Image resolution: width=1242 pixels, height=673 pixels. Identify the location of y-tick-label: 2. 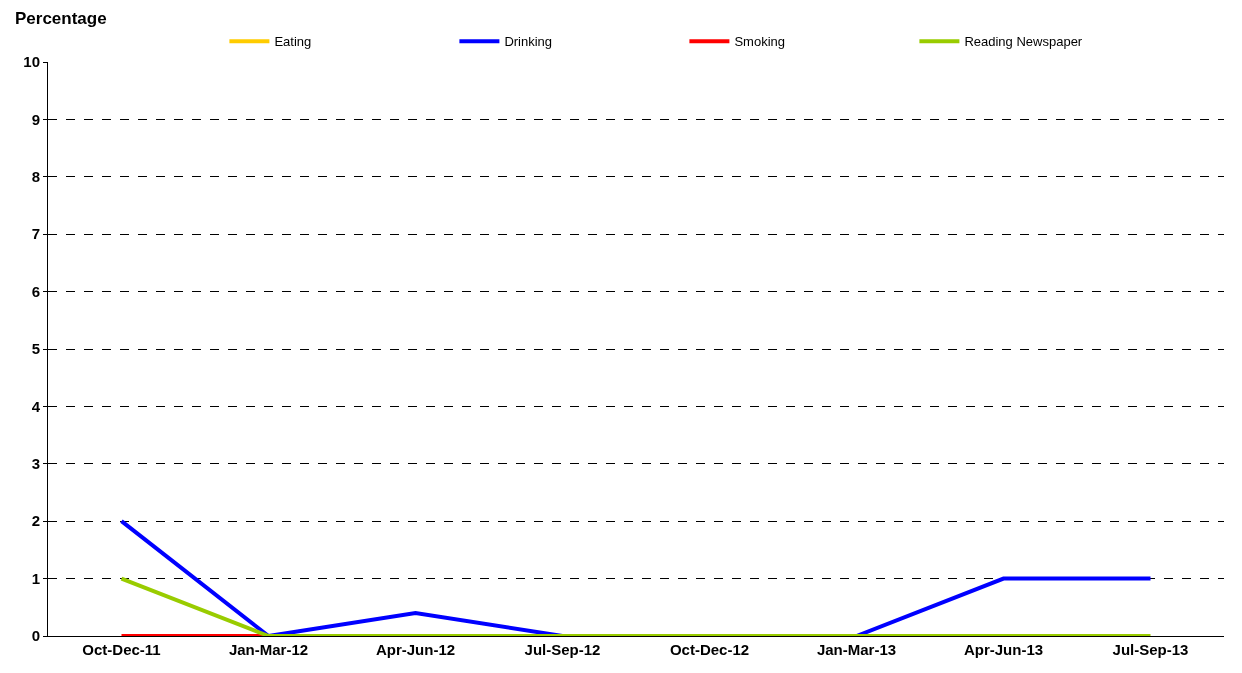
(35, 521).